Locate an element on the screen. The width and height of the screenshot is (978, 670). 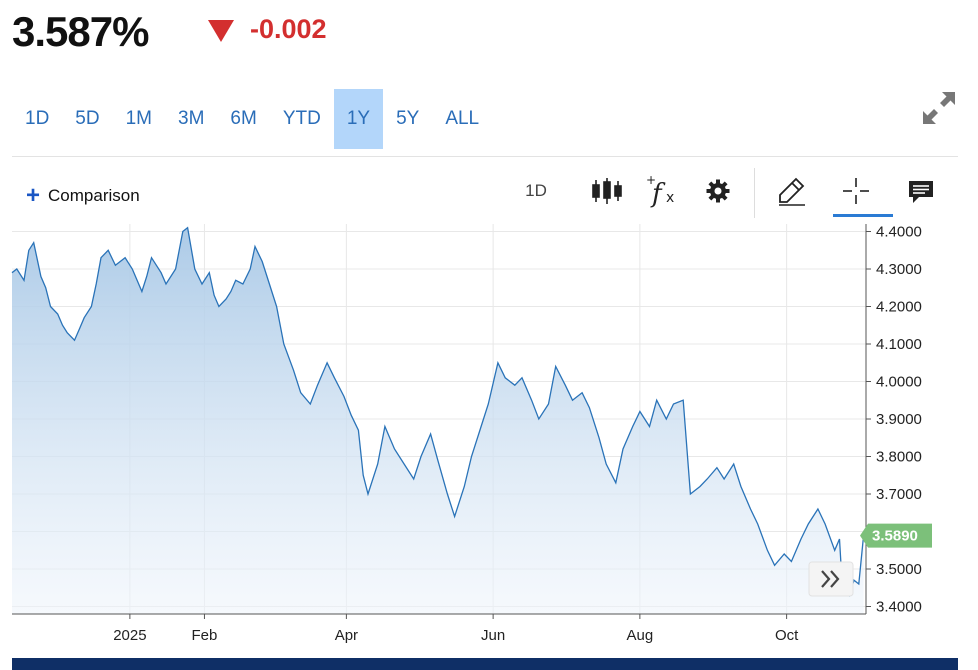
scroll-right-button is located at coordinates (831, 579).